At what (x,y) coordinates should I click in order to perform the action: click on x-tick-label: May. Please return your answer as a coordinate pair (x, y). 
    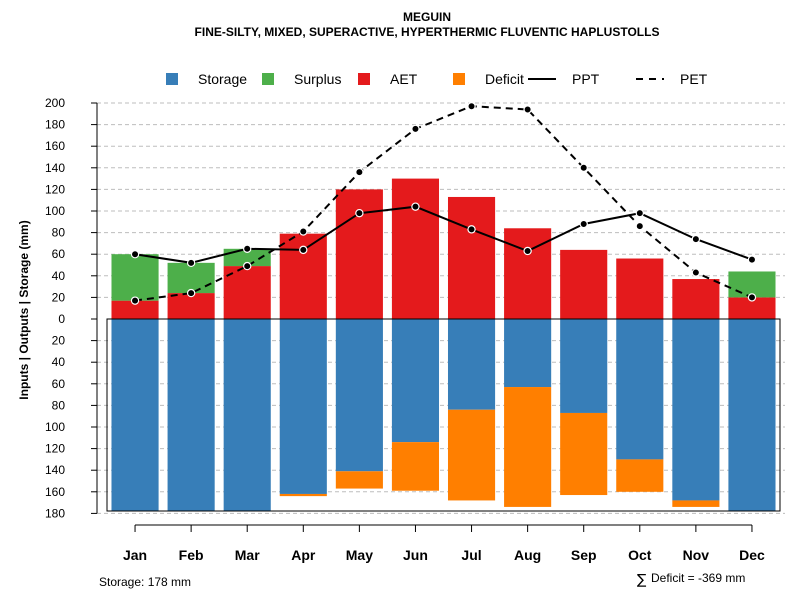
    Looking at the image, I should click on (359, 555).